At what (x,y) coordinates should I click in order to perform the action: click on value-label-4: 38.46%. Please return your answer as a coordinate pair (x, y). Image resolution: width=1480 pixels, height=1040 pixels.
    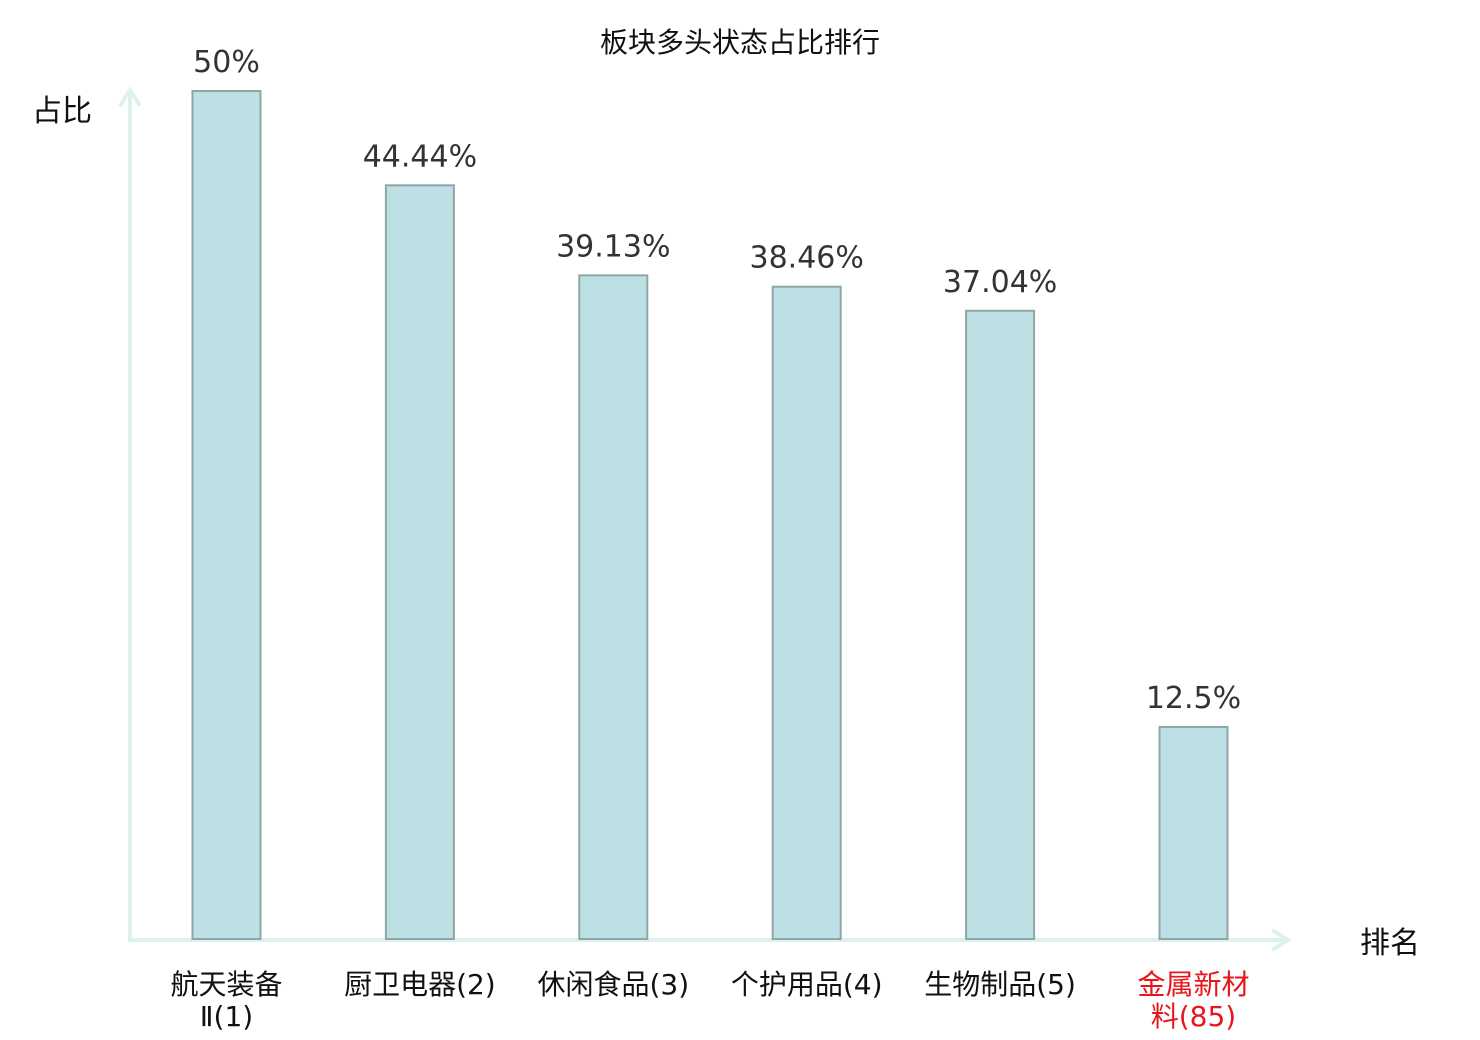
    Looking at the image, I should click on (807, 258).